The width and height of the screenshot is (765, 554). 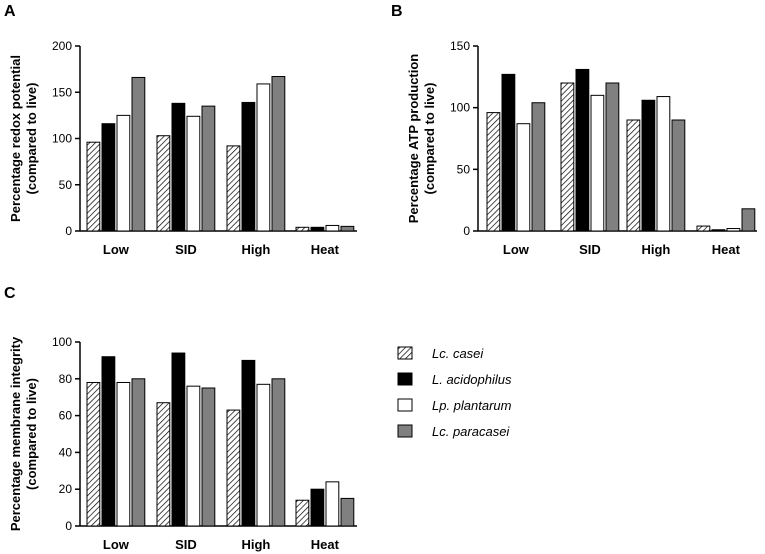 What do you see at coordinates (471, 431) in the screenshot?
I see `legend-label-lc-paracasei: Lc. paracasei` at bounding box center [471, 431].